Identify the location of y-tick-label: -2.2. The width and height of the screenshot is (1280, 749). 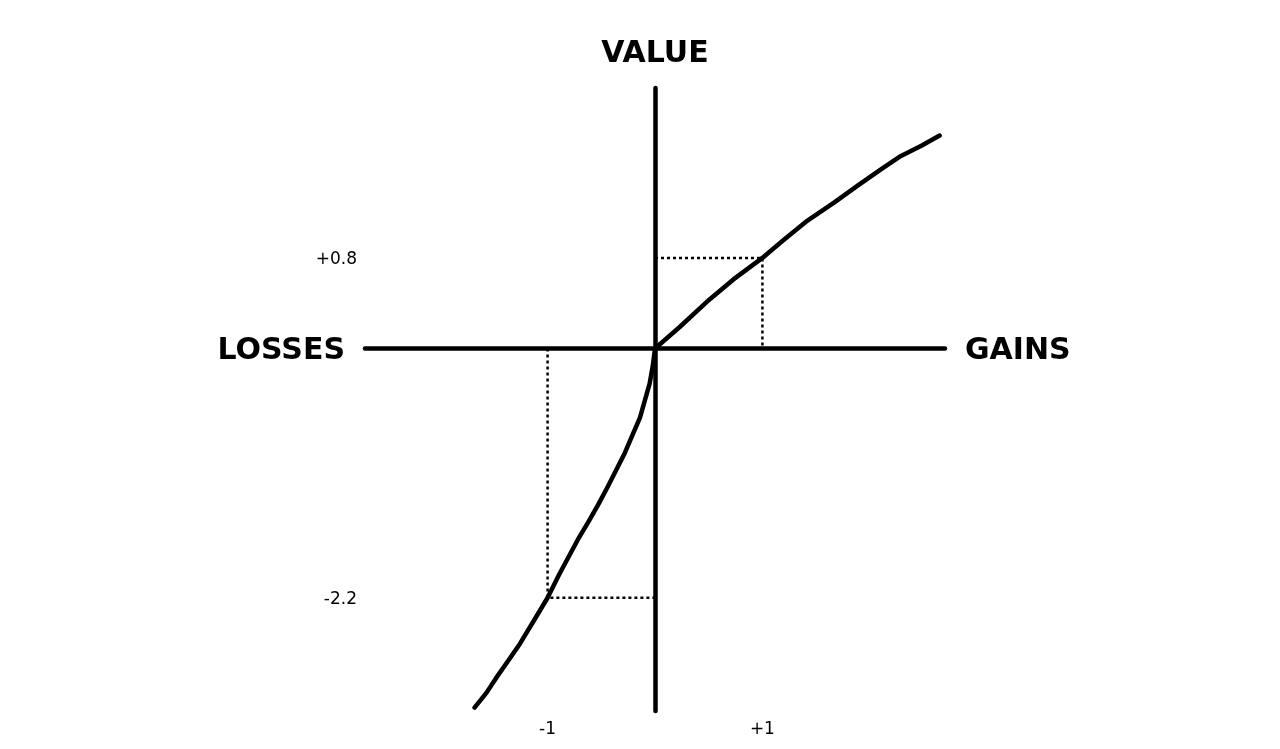
(340, 597).